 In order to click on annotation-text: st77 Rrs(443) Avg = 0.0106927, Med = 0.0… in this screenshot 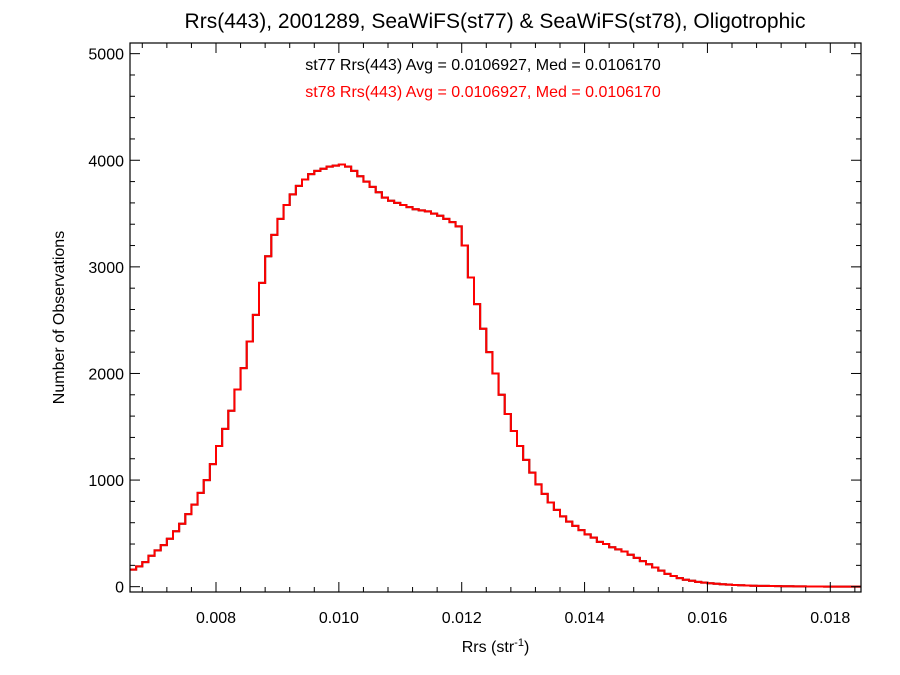, I will do `click(483, 65)`.